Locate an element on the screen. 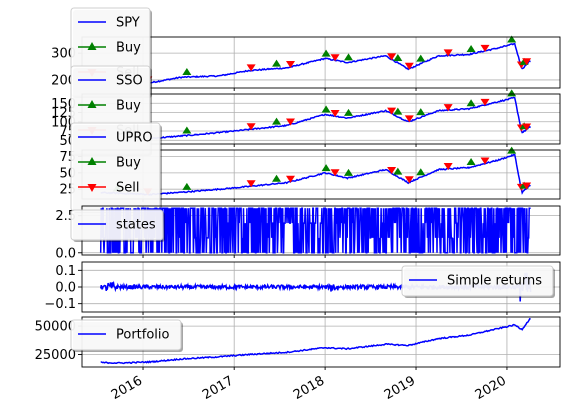 This screenshot has width=570, height=413. y-tick-label: 100 is located at coordinates (63, 122).